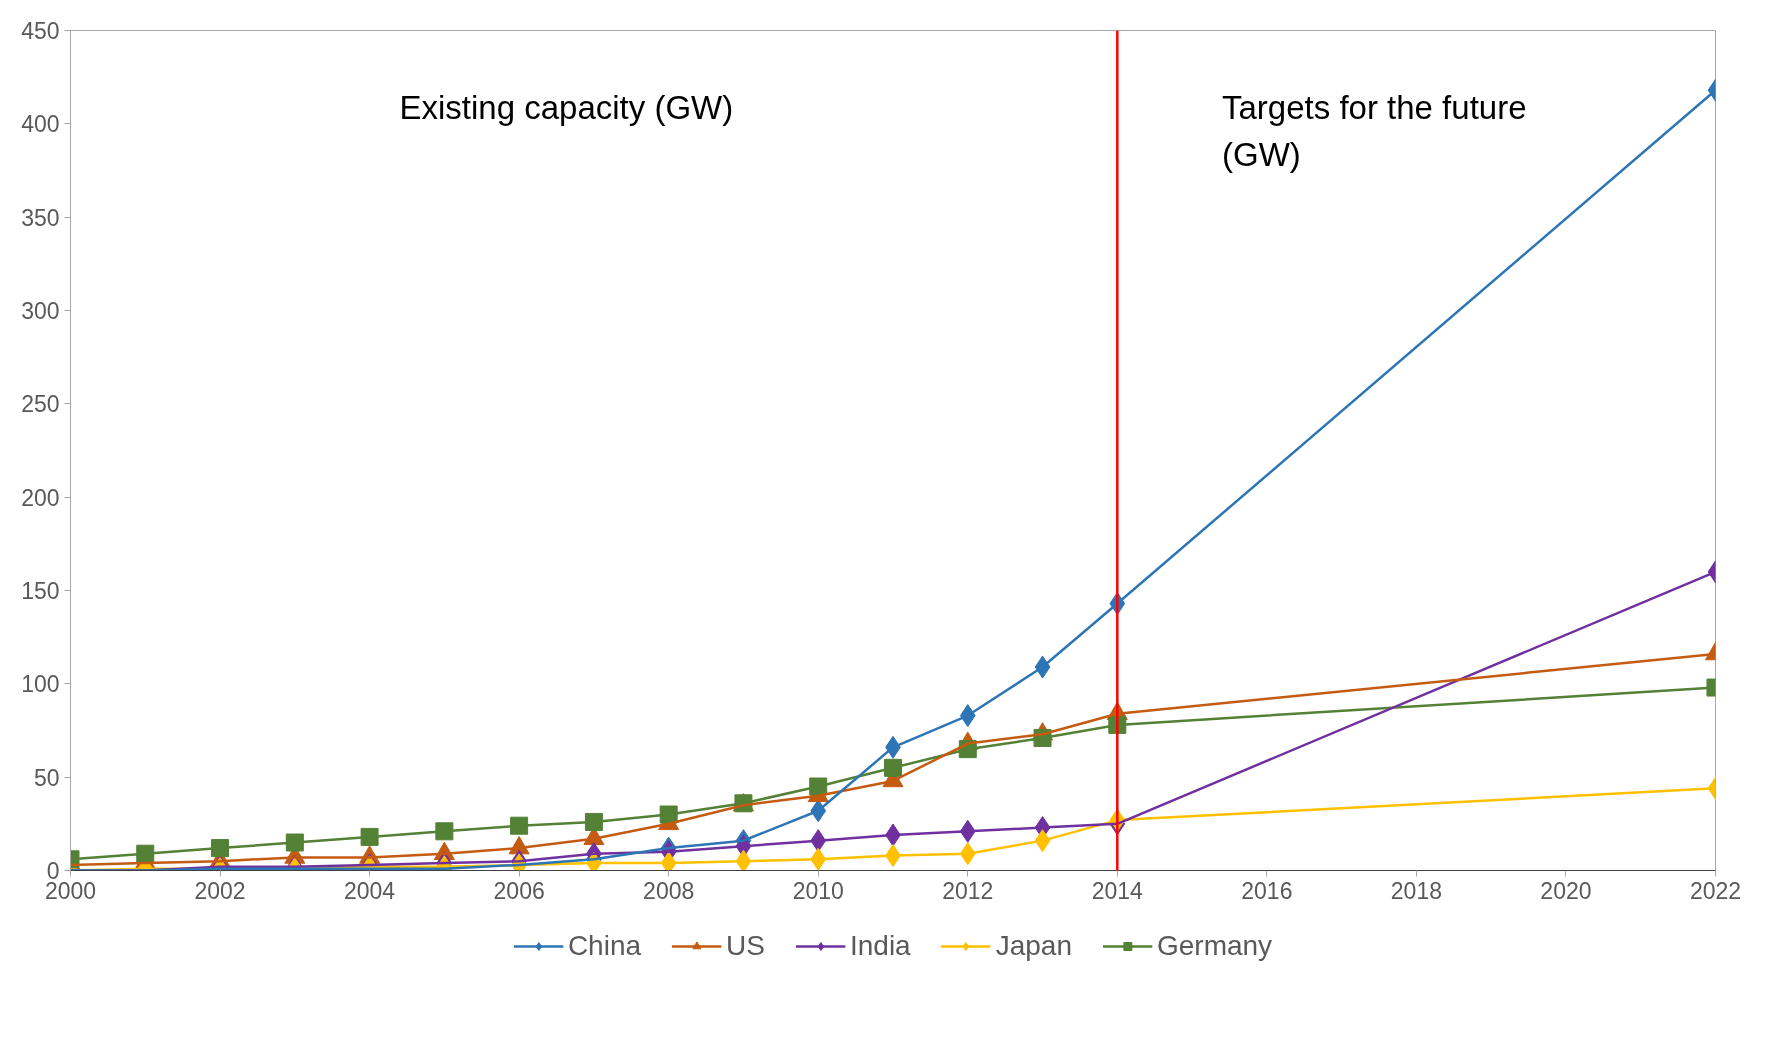  I want to click on x-tick-label: 2004, so click(370, 890).